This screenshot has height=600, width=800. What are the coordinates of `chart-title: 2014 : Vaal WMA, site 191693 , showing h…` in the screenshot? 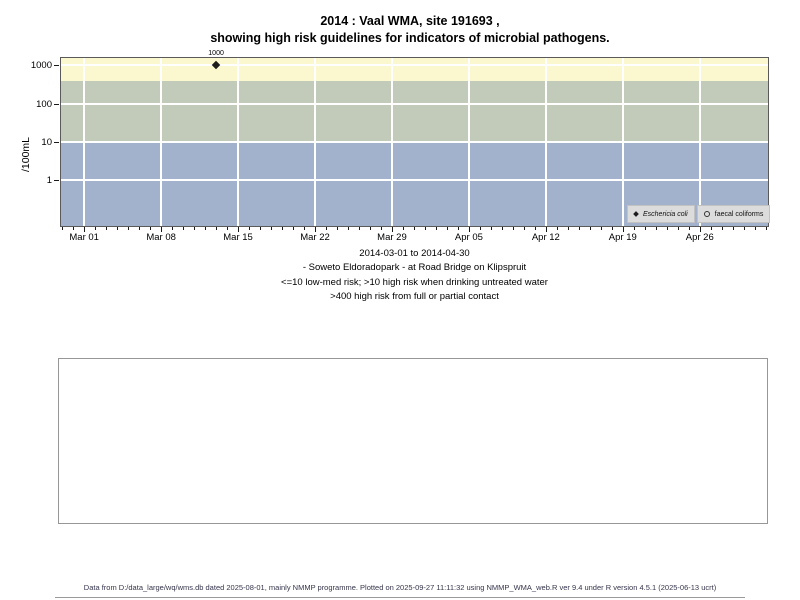 It's located at (410, 29).